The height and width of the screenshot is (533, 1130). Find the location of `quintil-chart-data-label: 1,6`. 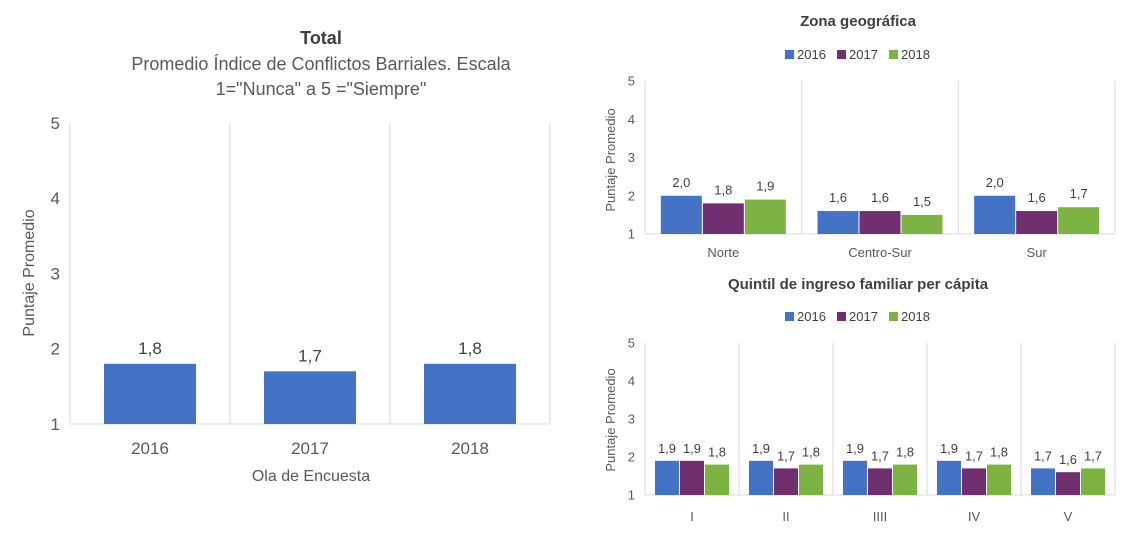

quintil-chart-data-label: 1,6 is located at coordinates (1068, 459).